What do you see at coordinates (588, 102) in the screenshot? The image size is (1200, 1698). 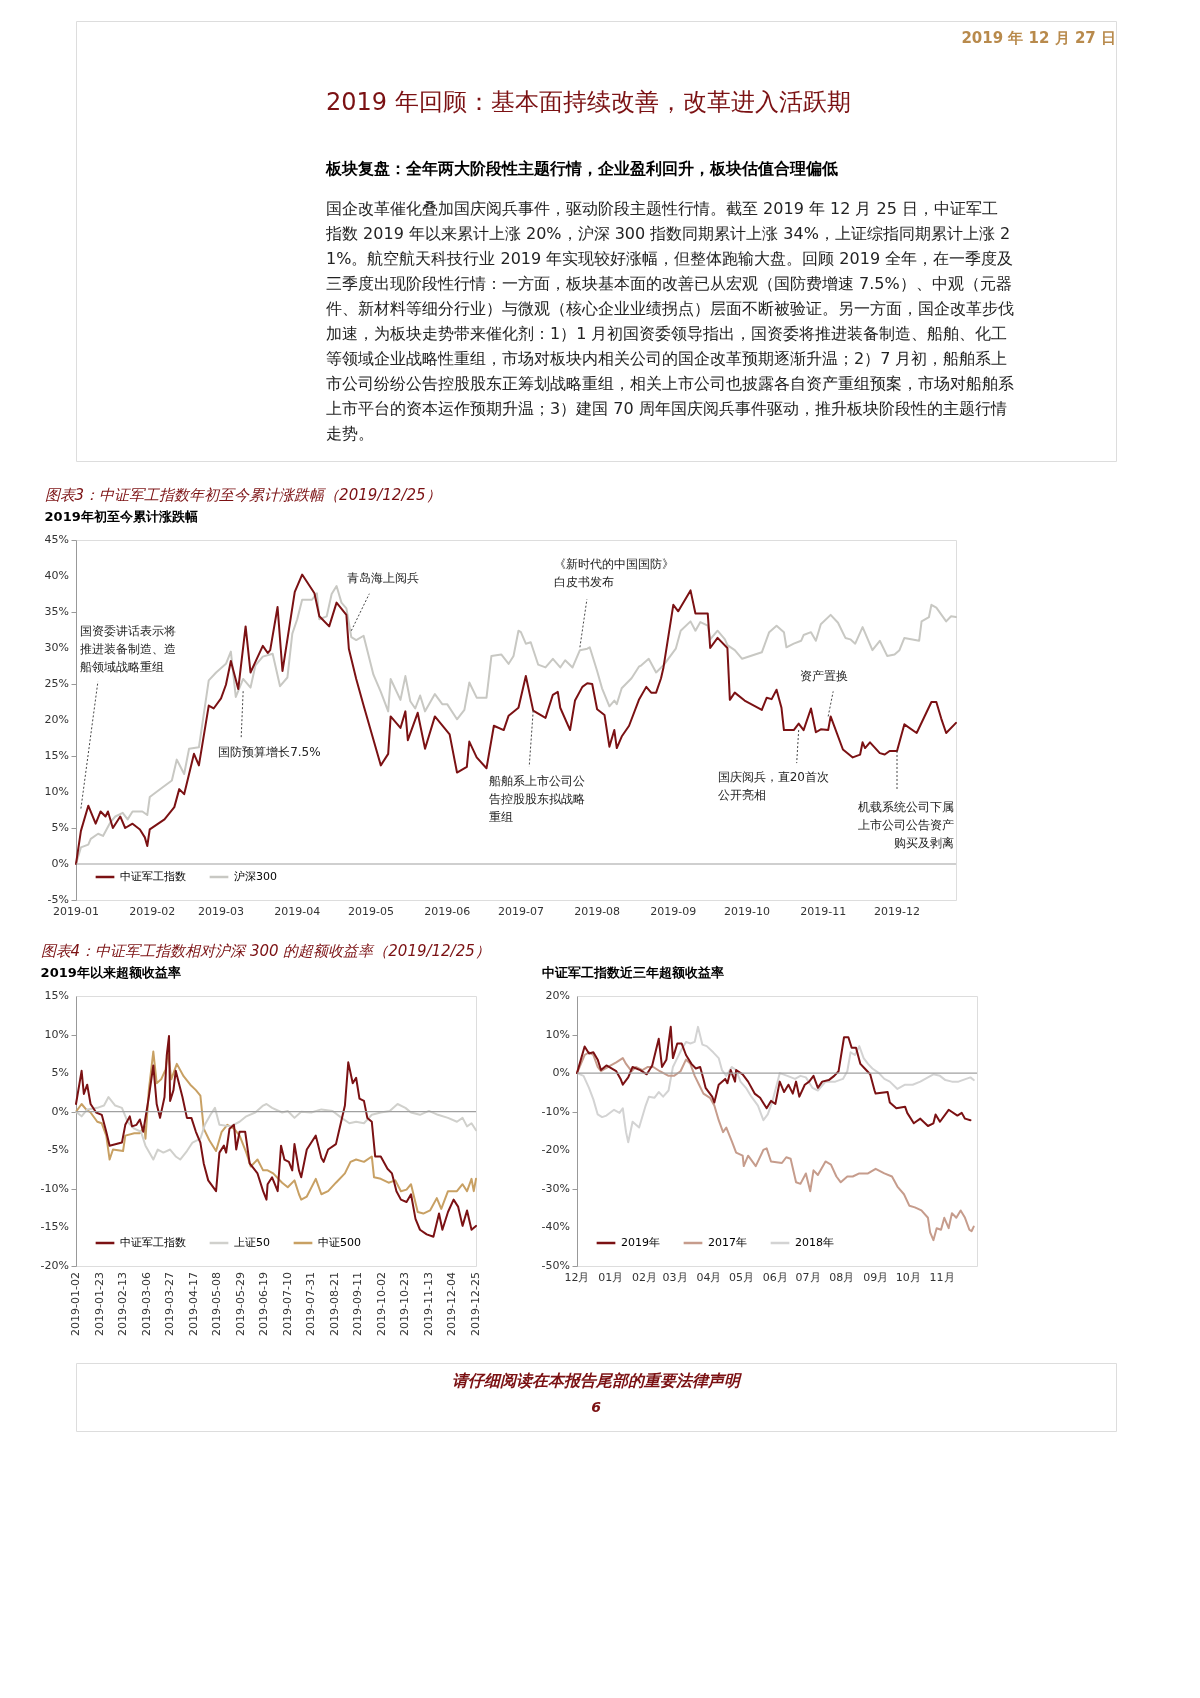 I see `text: 2019 年回顾：基本面持续改善，改革进入活跃期` at bounding box center [588, 102].